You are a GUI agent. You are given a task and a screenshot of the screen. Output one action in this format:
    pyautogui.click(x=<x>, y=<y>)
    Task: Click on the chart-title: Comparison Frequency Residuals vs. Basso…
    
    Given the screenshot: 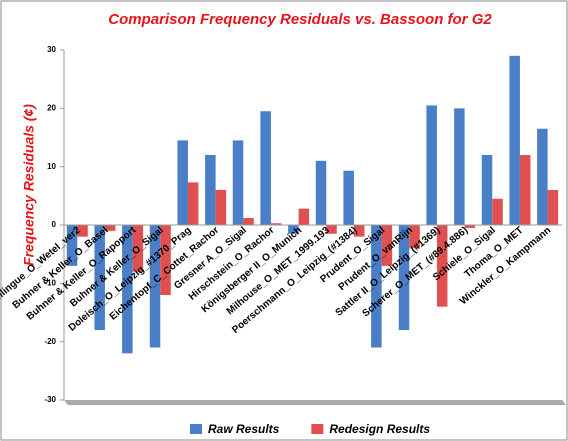 What is the action you would take?
    pyautogui.click(x=300, y=19)
    